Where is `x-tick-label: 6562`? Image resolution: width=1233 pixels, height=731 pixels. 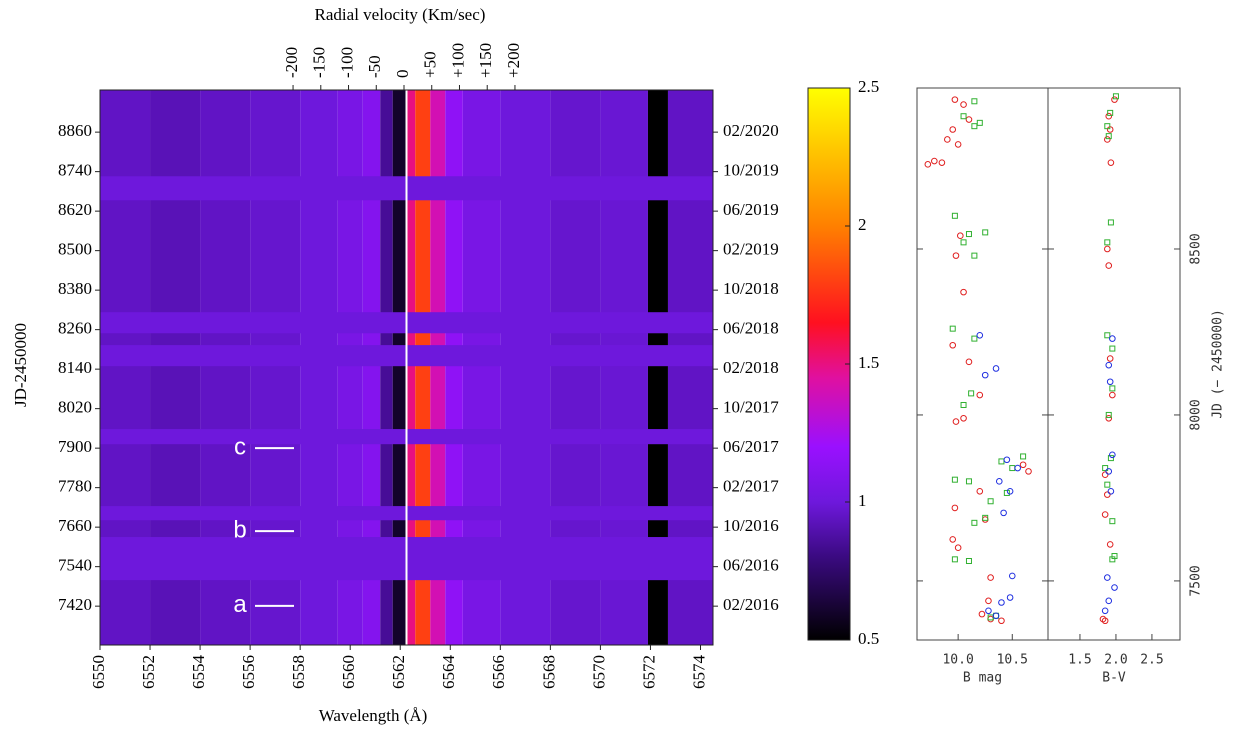
x-tick-label: 6562 is located at coordinates (398, 672).